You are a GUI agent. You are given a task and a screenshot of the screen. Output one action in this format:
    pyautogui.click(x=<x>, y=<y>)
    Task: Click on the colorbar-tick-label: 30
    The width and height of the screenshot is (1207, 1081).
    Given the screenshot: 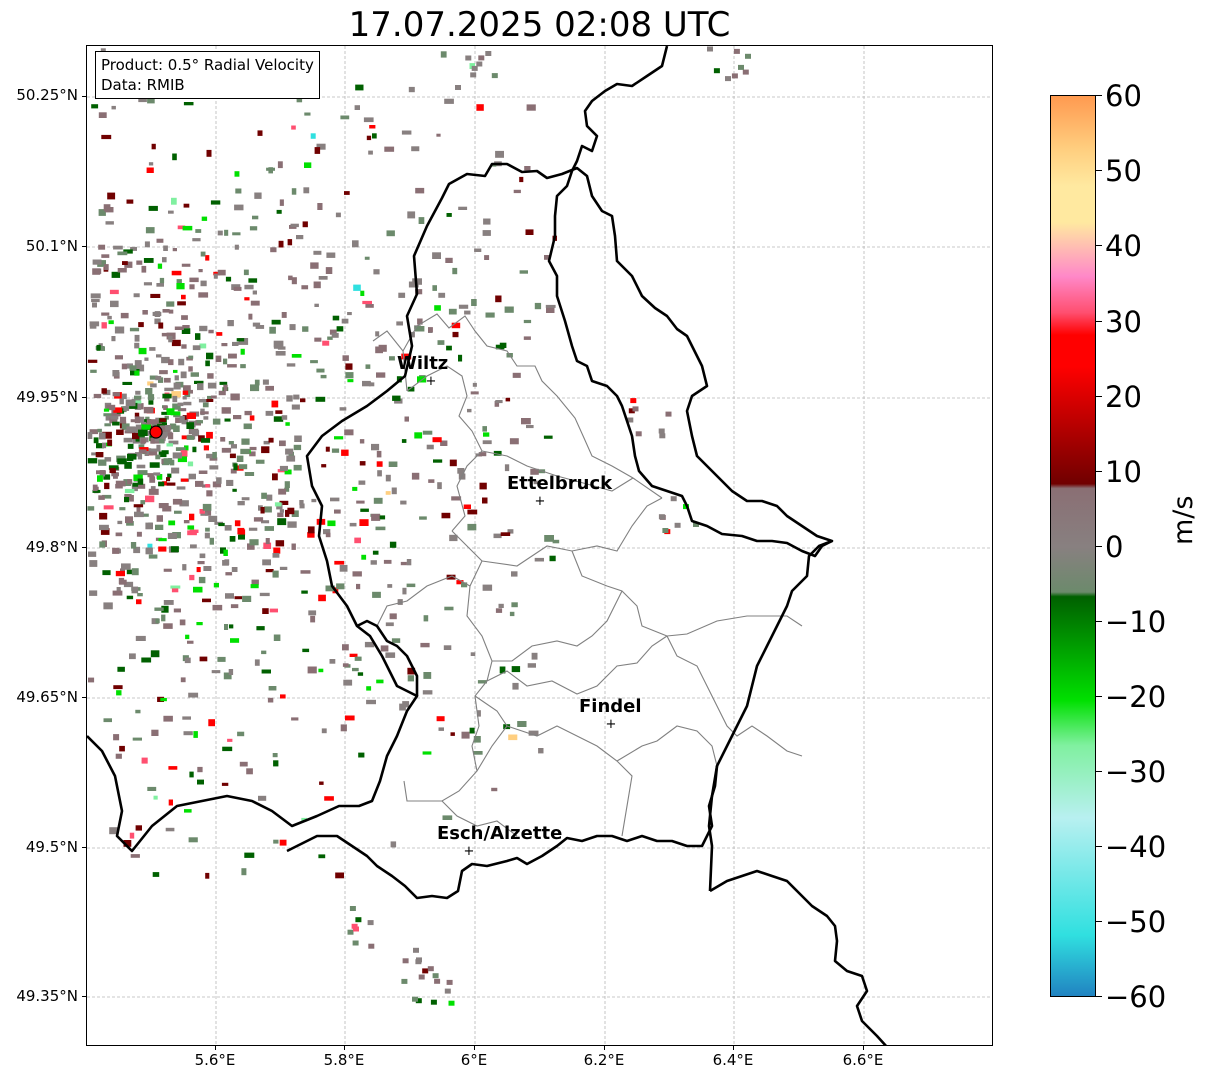 What is the action you would take?
    pyautogui.click(x=1123, y=322)
    